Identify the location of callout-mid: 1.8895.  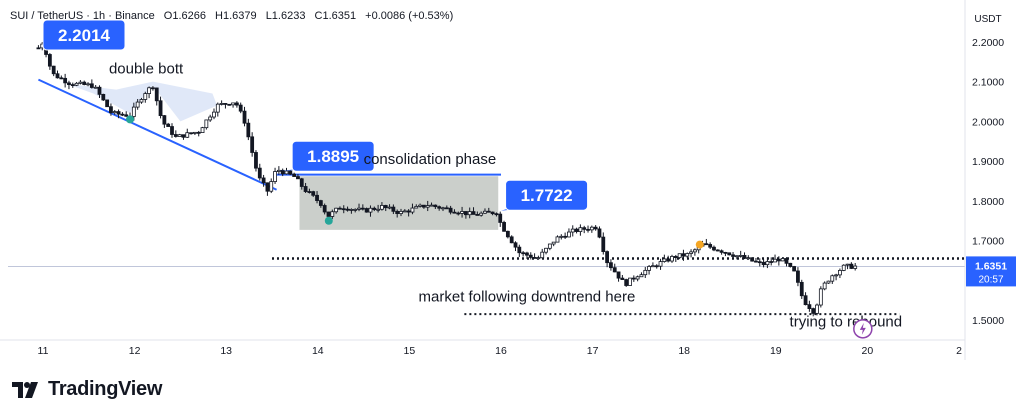
(327, 156).